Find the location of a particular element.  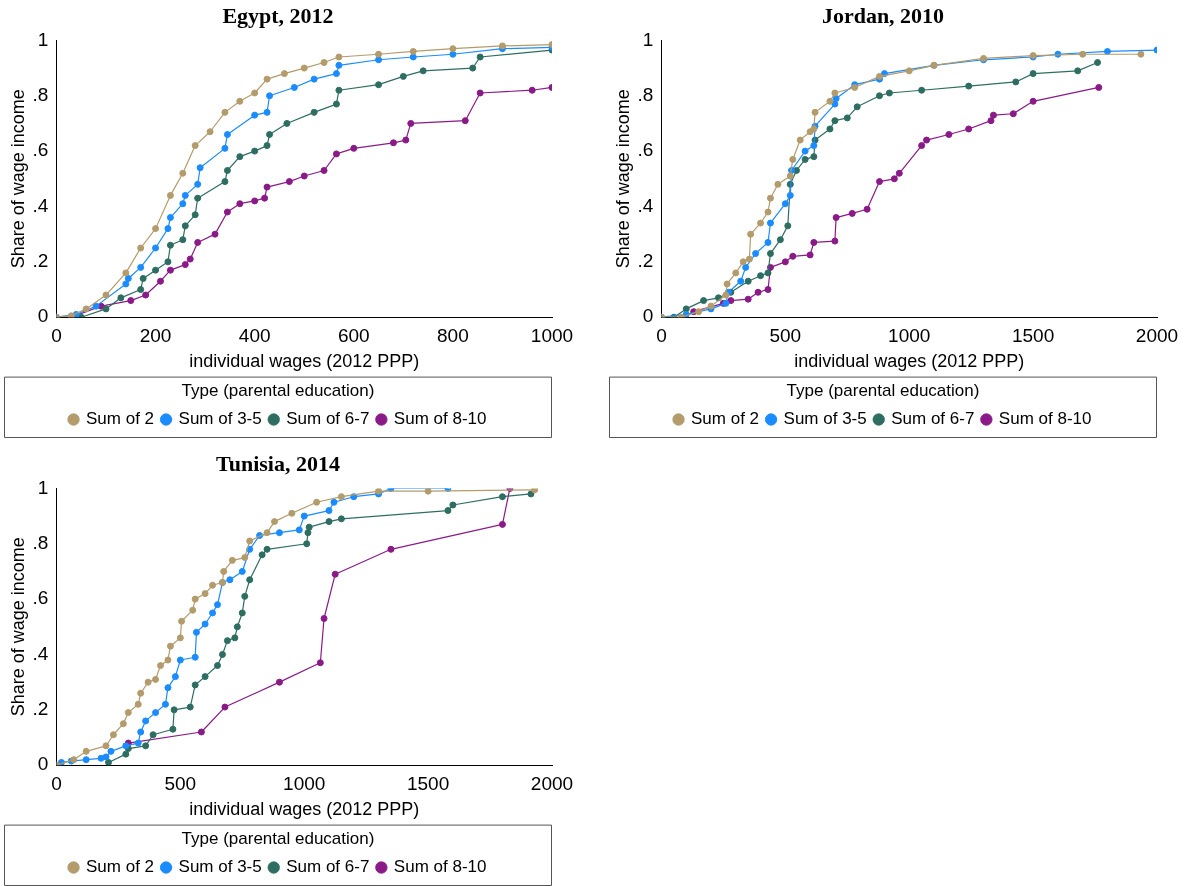

x-tick-label: 400 is located at coordinates (254, 335).